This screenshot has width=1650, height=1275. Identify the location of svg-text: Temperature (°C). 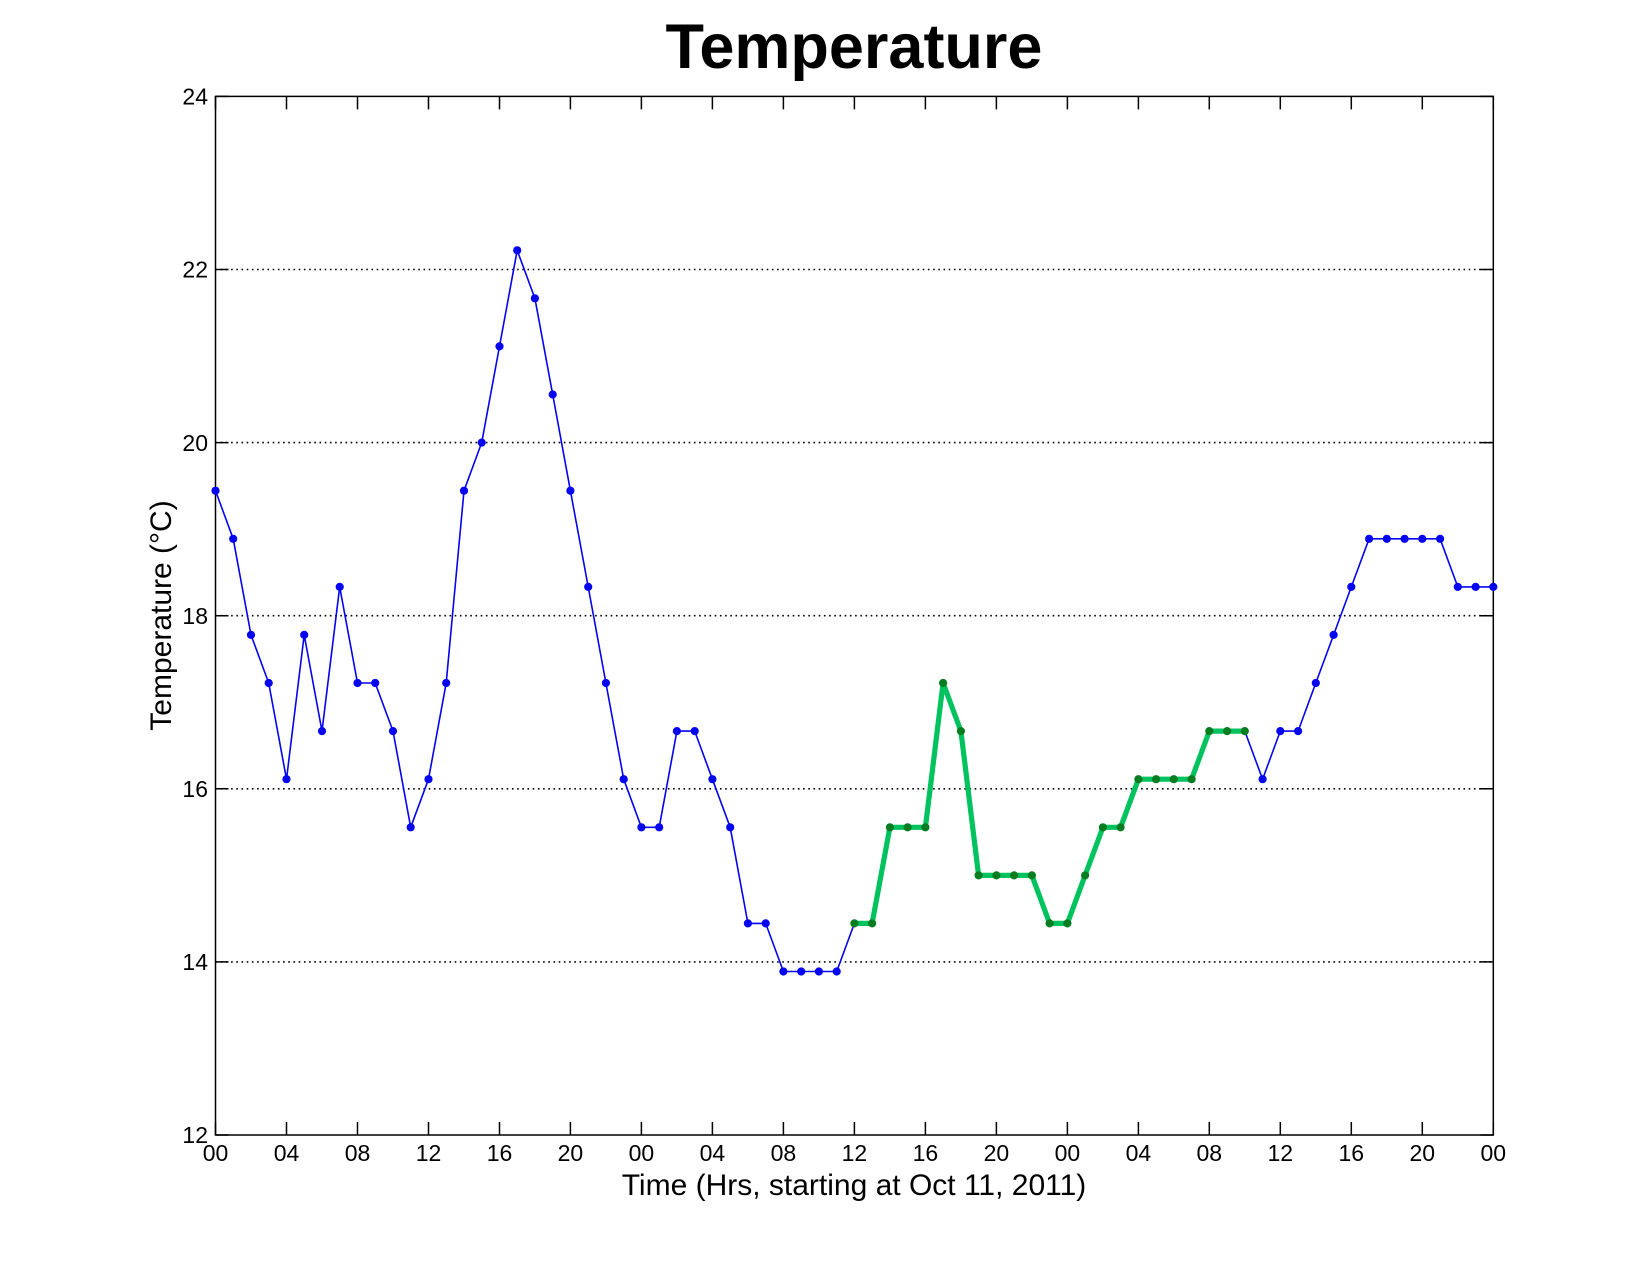
(161, 615).